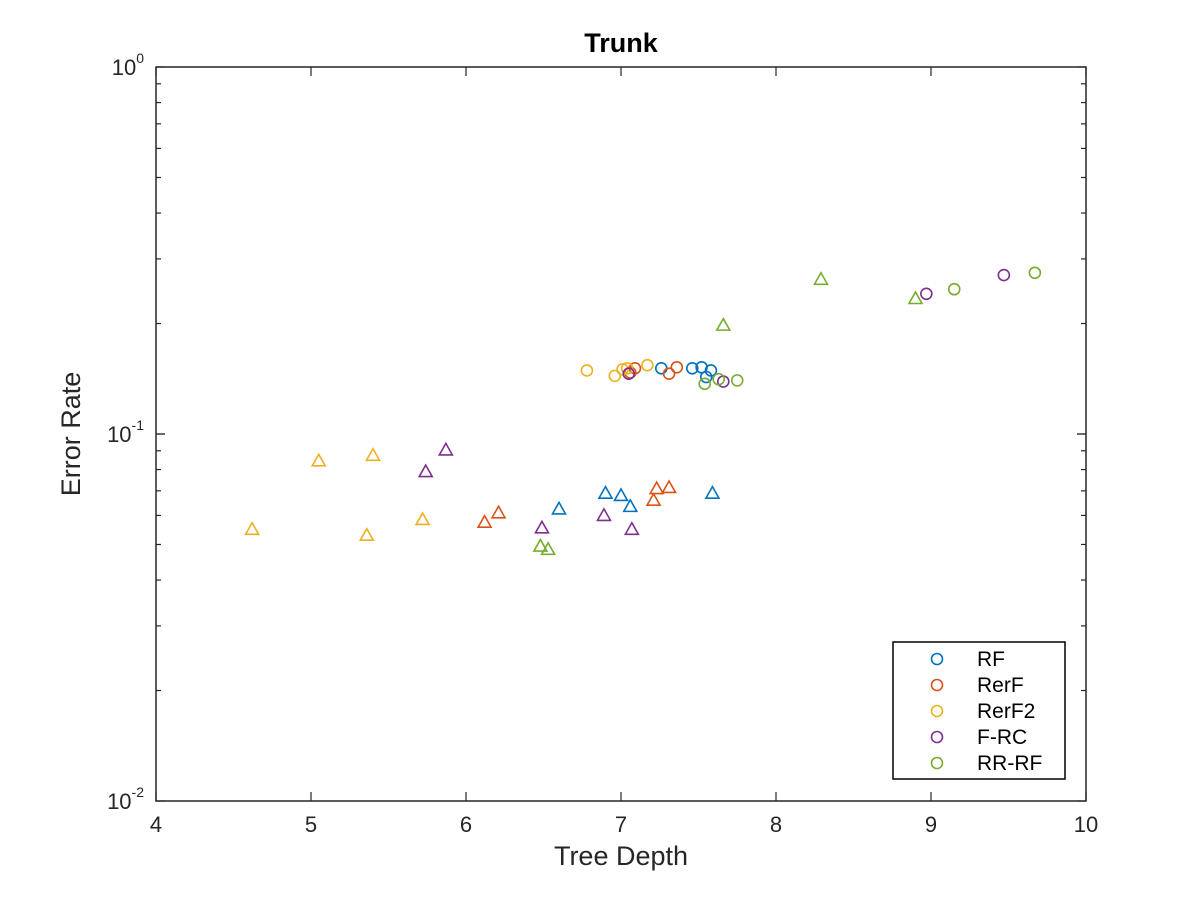  Describe the element at coordinates (636, 437) in the screenshot. I see `series-rf` at that location.